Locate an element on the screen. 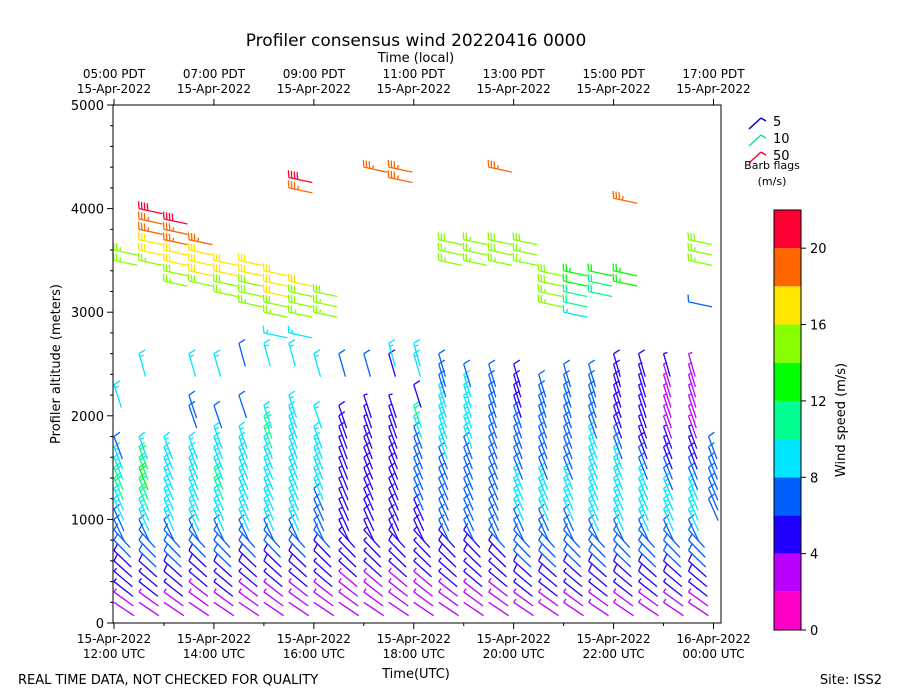  x-axis-label: Time(UTC) is located at coordinates (415, 674).